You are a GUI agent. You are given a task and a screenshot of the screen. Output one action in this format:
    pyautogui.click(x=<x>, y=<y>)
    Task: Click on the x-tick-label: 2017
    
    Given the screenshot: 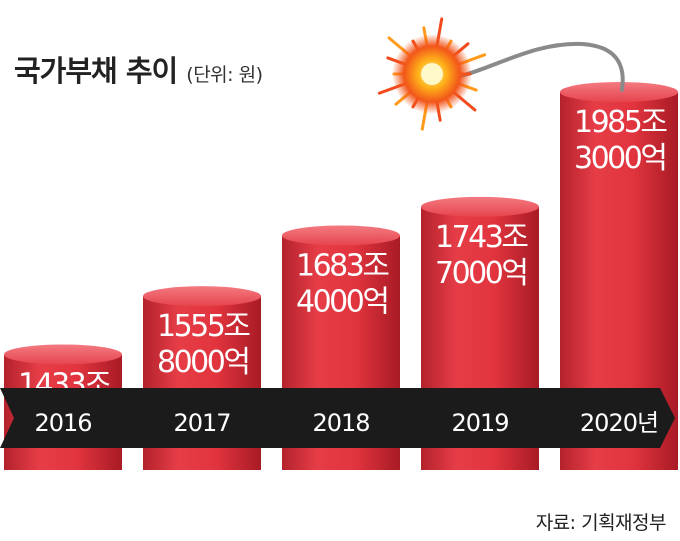 What is the action you would take?
    pyautogui.click(x=201, y=423)
    